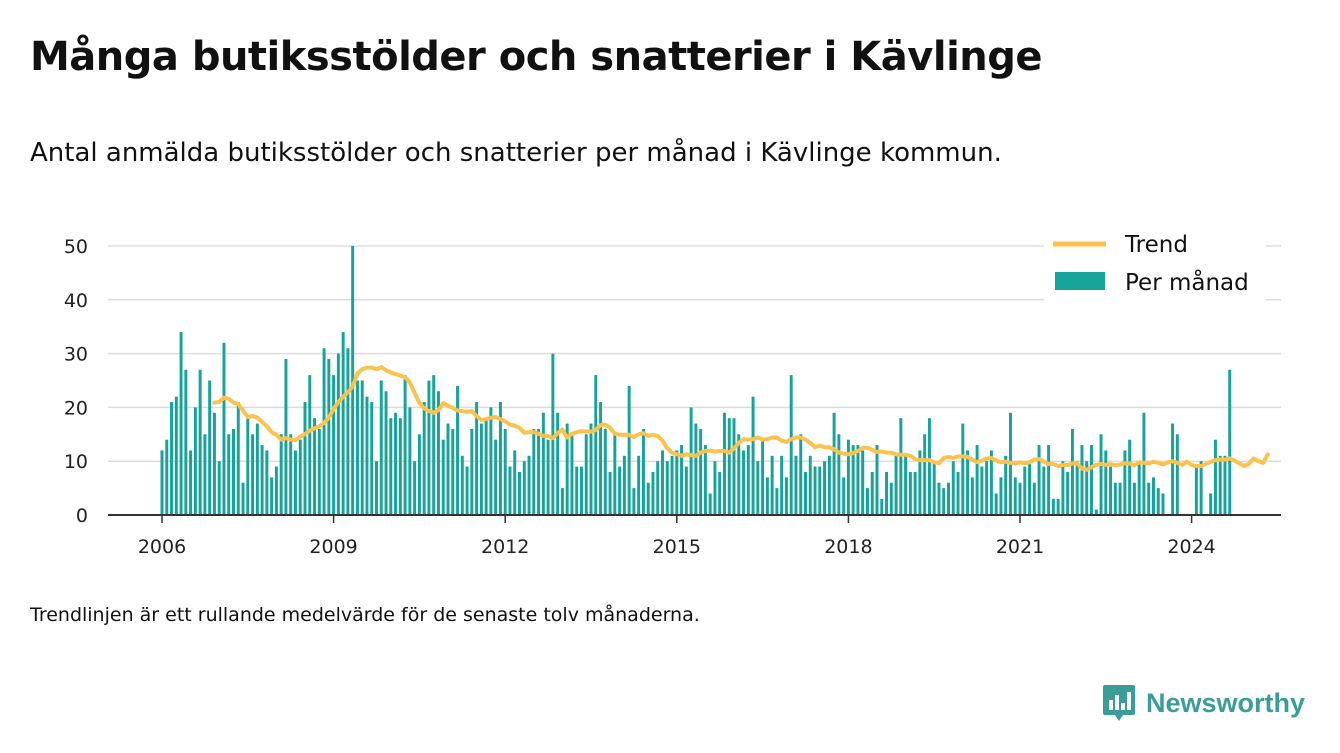 The width and height of the screenshot is (1340, 753). Describe the element at coordinates (1226, 702) in the screenshot. I see `brand-name: Newsworthy` at that location.